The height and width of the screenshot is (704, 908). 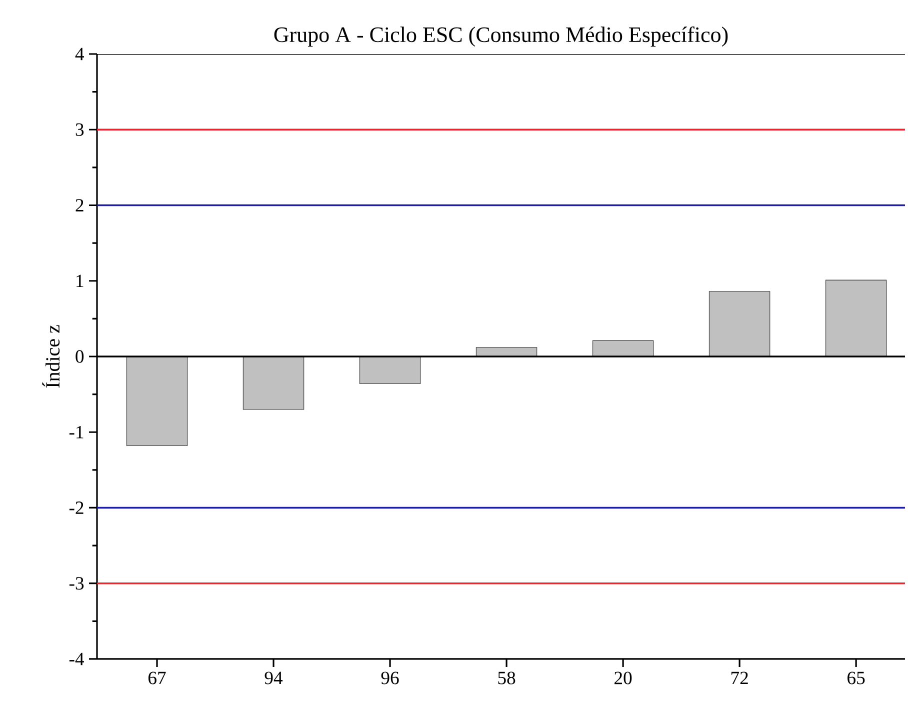 What do you see at coordinates (51, 356) in the screenshot?
I see `y-axis-title: Índice z` at bounding box center [51, 356].